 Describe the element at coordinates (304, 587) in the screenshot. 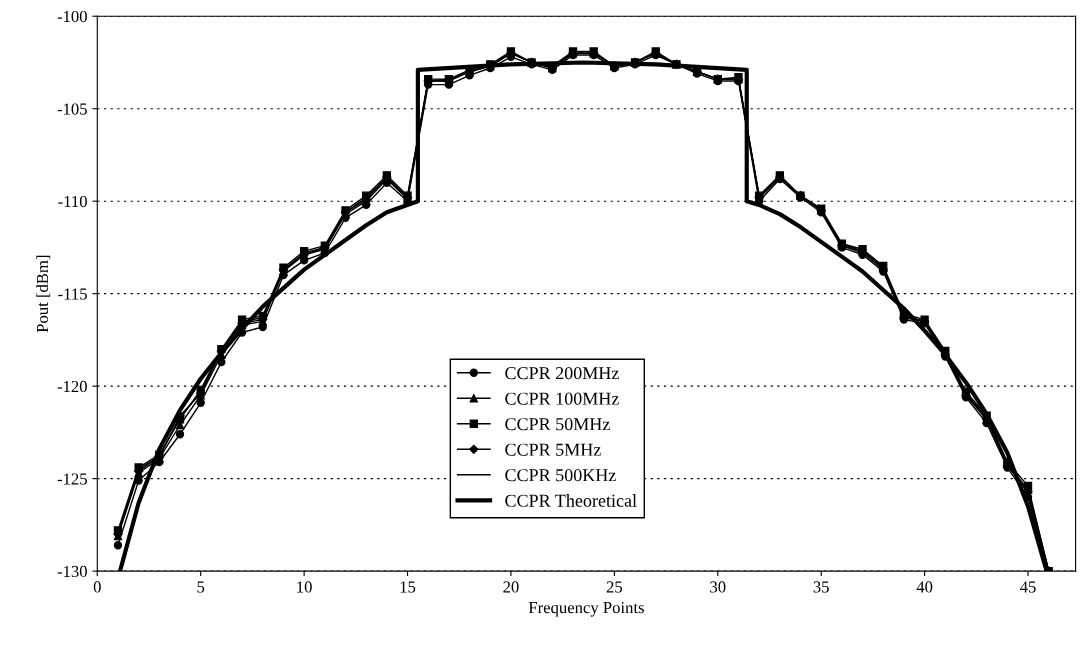

I see `x-tick-label: 10` at that location.